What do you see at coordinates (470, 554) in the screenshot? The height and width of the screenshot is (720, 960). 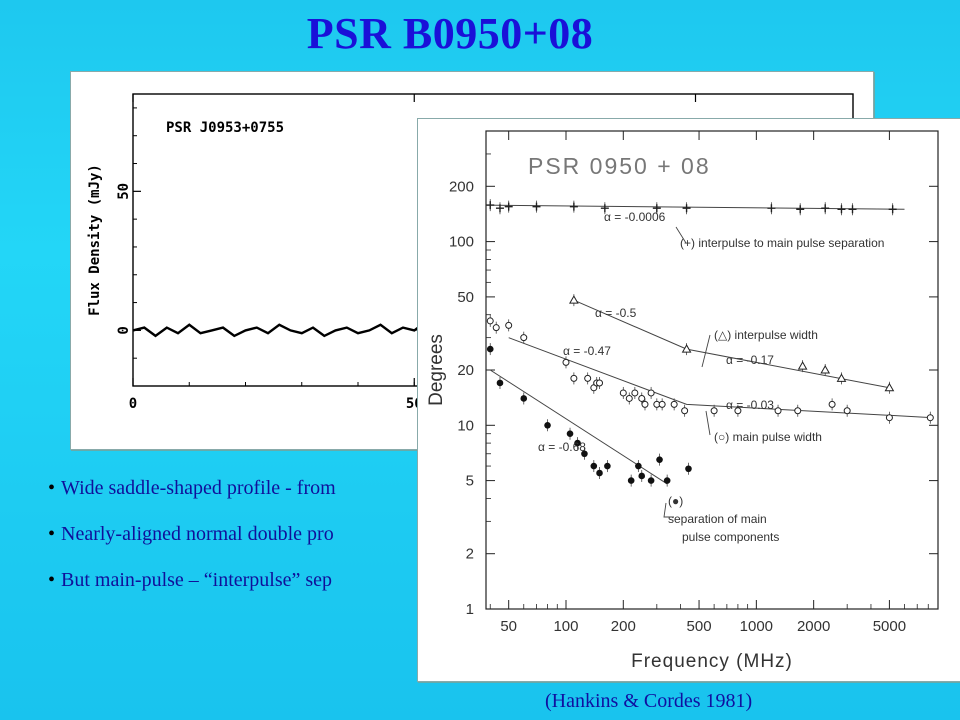 I see `y-tick-label: 2` at bounding box center [470, 554].